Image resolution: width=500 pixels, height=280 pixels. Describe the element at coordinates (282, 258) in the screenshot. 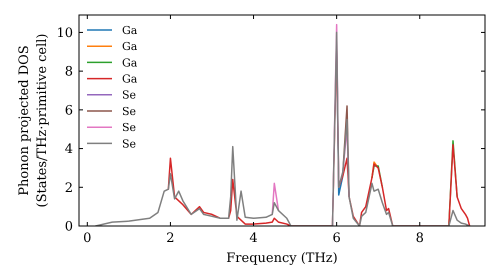

I see `x-axis-title: Frequency (THz)` at that location.